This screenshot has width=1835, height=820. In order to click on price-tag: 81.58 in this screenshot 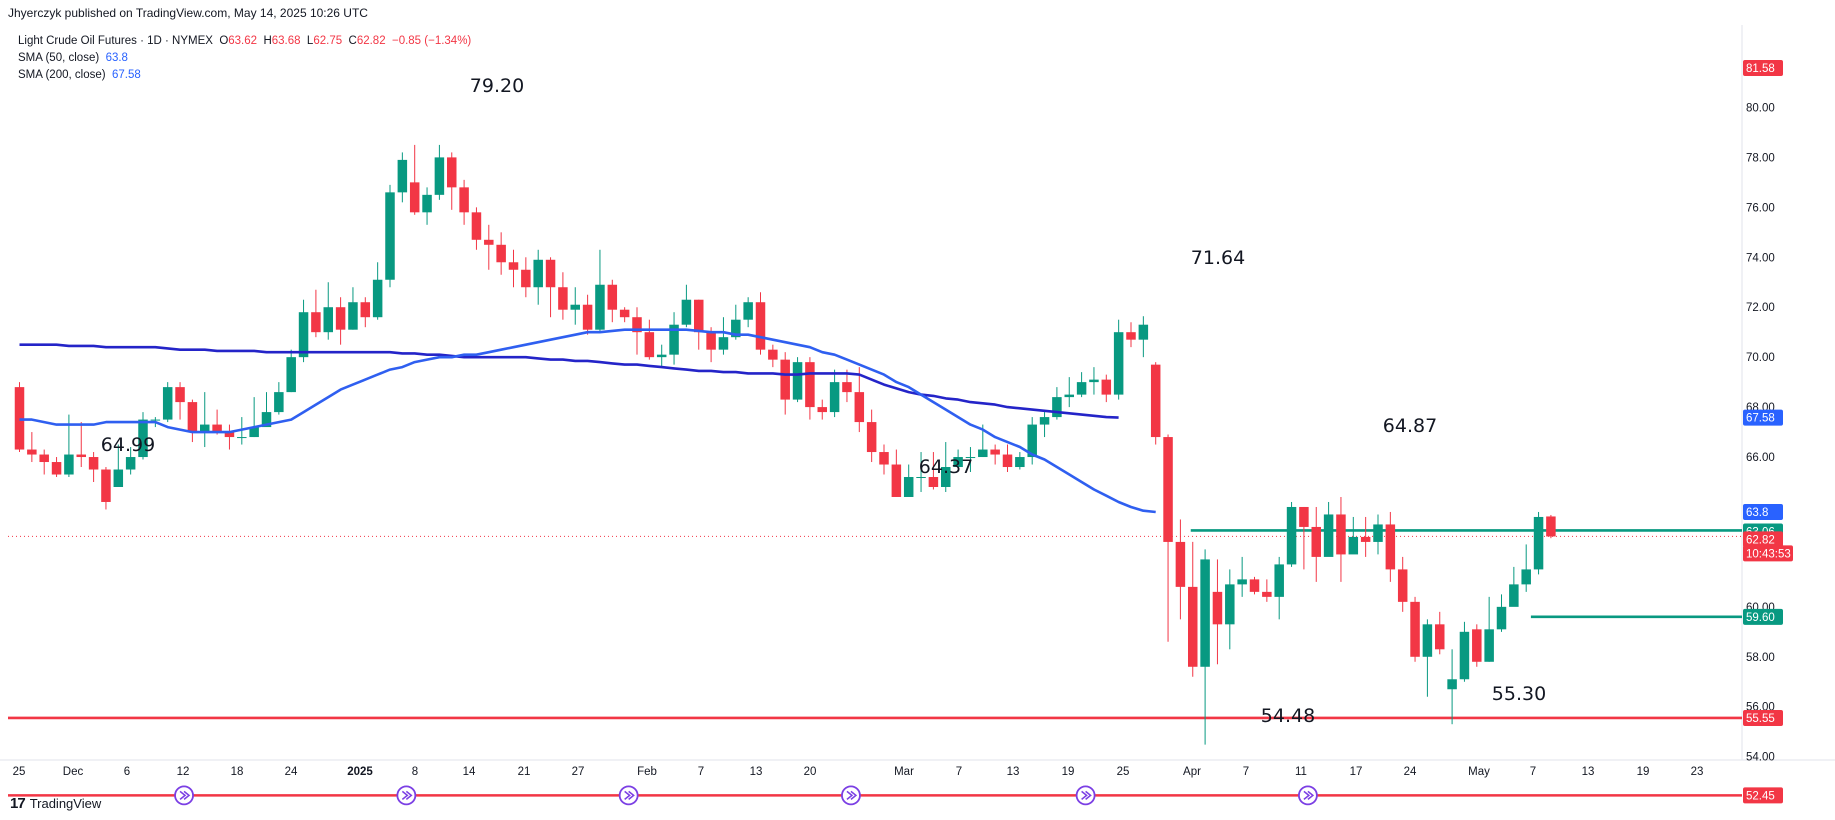, I will do `click(1763, 68)`.